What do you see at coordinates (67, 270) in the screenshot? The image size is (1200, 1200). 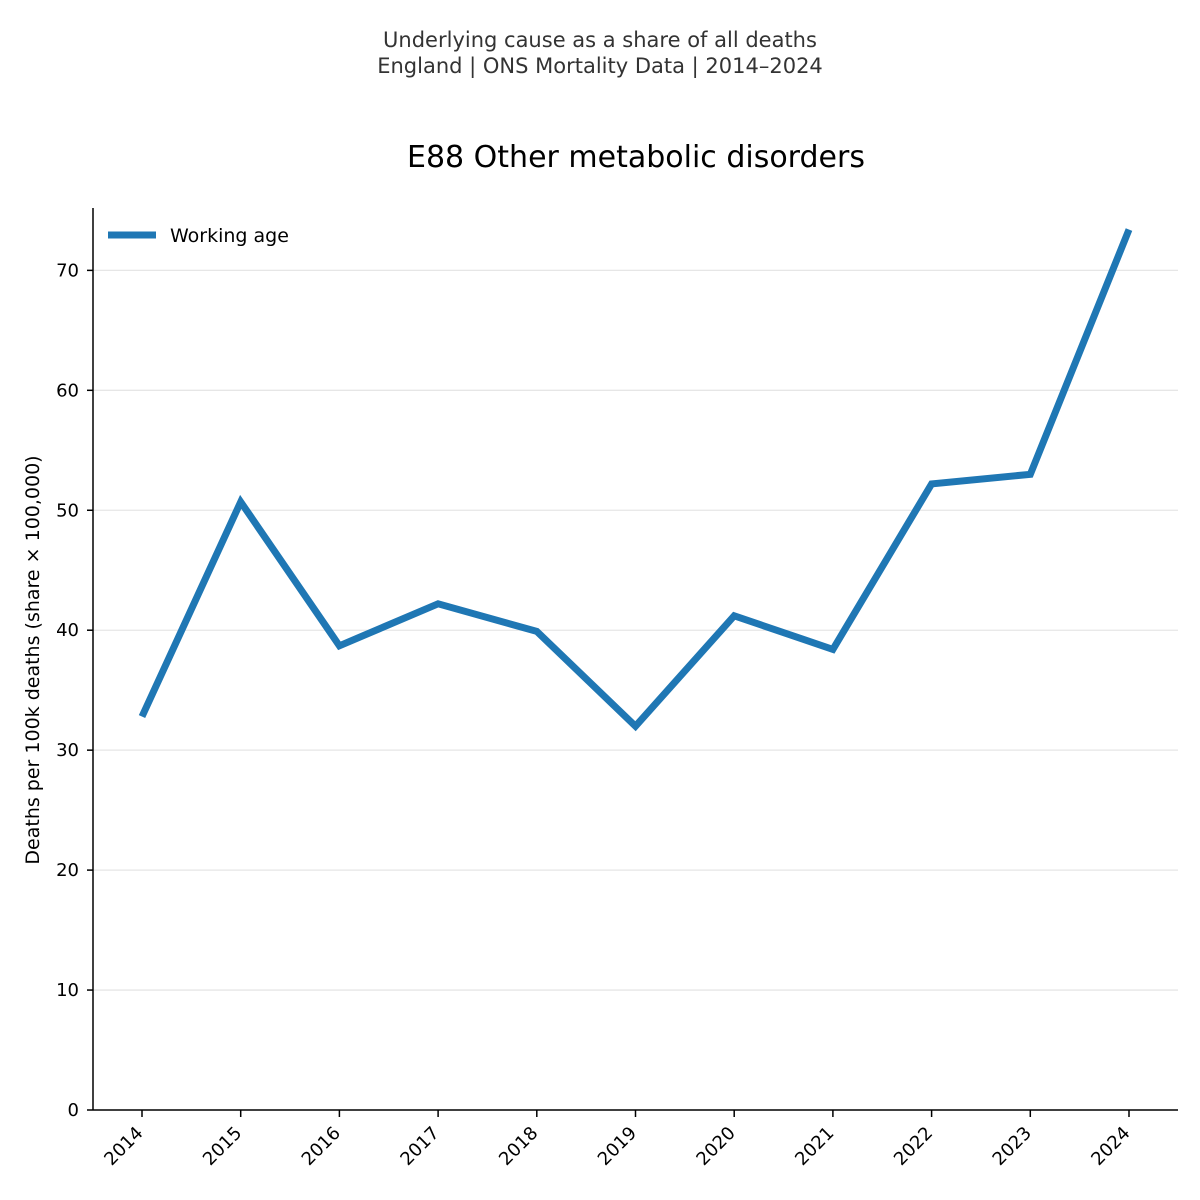 I see `y-tick-label-70: 70` at bounding box center [67, 270].